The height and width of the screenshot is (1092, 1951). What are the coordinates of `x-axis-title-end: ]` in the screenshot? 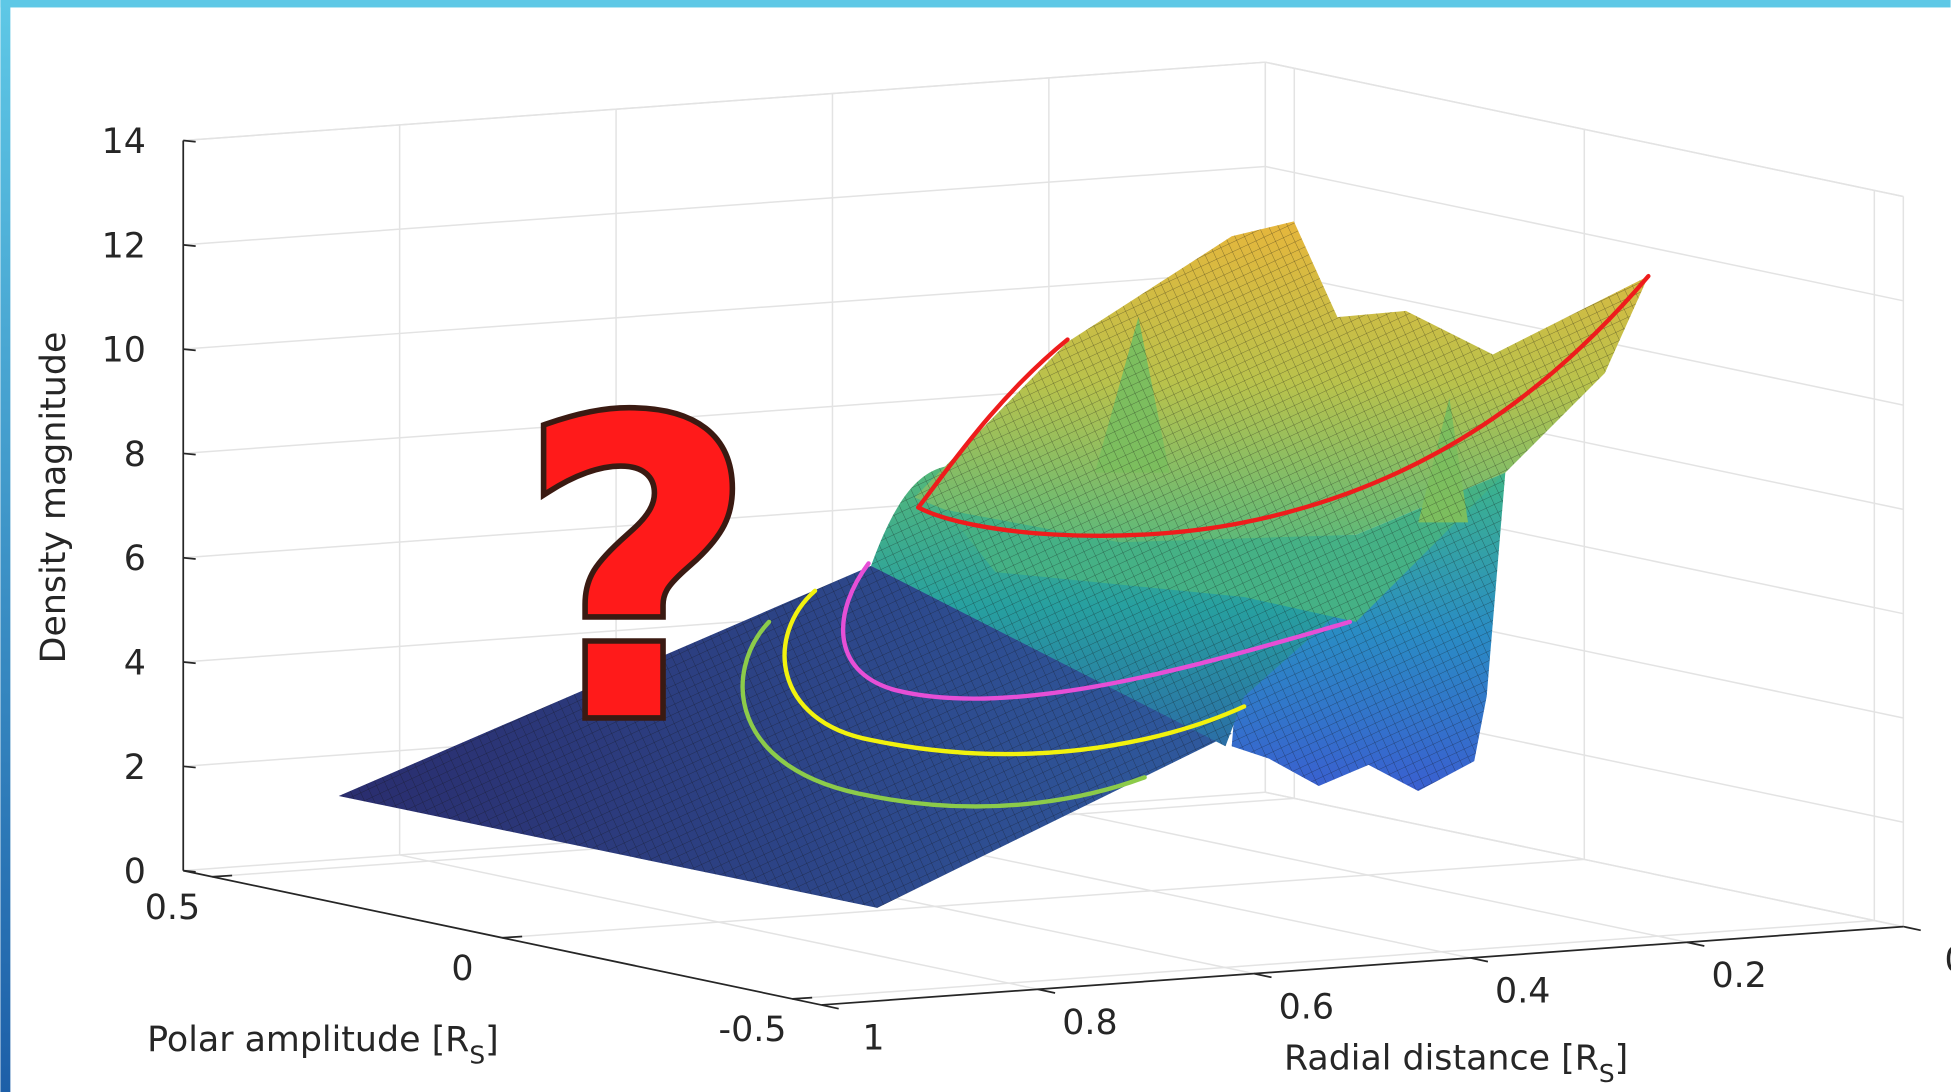 It's located at (492, 1040).